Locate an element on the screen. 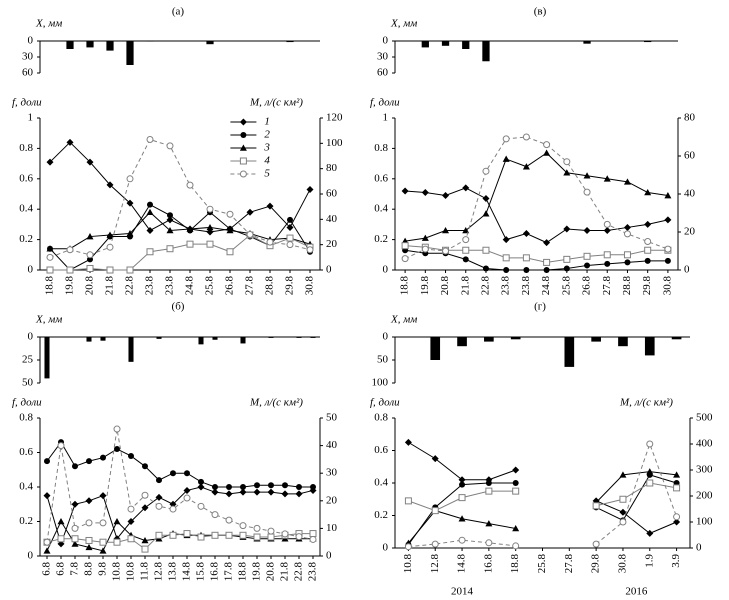 Image resolution: width=729 pixels, height=600 pixels. x-tick-label: 20.8 is located at coordinates (445, 286).